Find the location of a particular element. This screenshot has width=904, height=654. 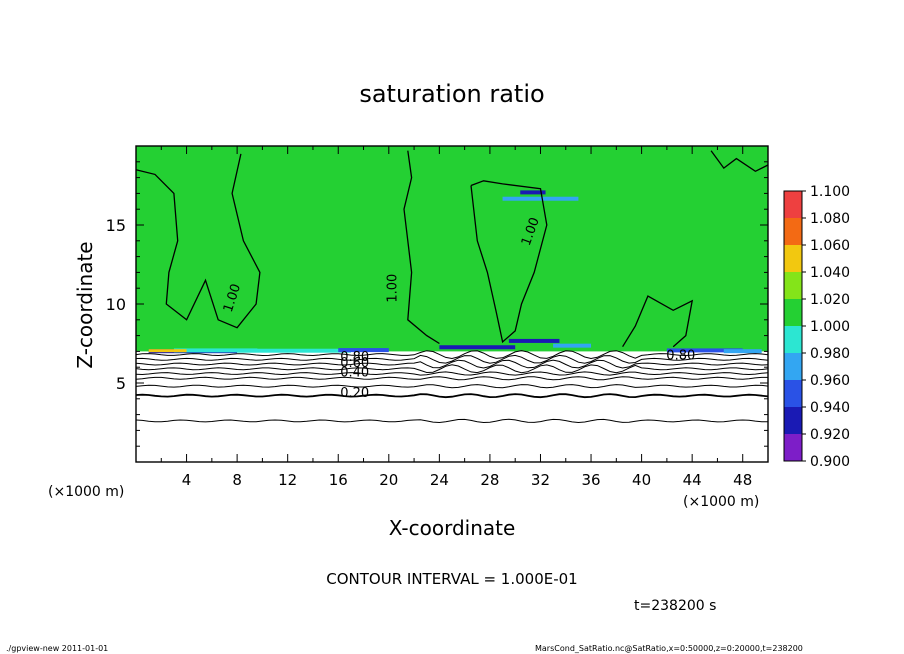

colorbar-label: 0.960 is located at coordinates (830, 381).